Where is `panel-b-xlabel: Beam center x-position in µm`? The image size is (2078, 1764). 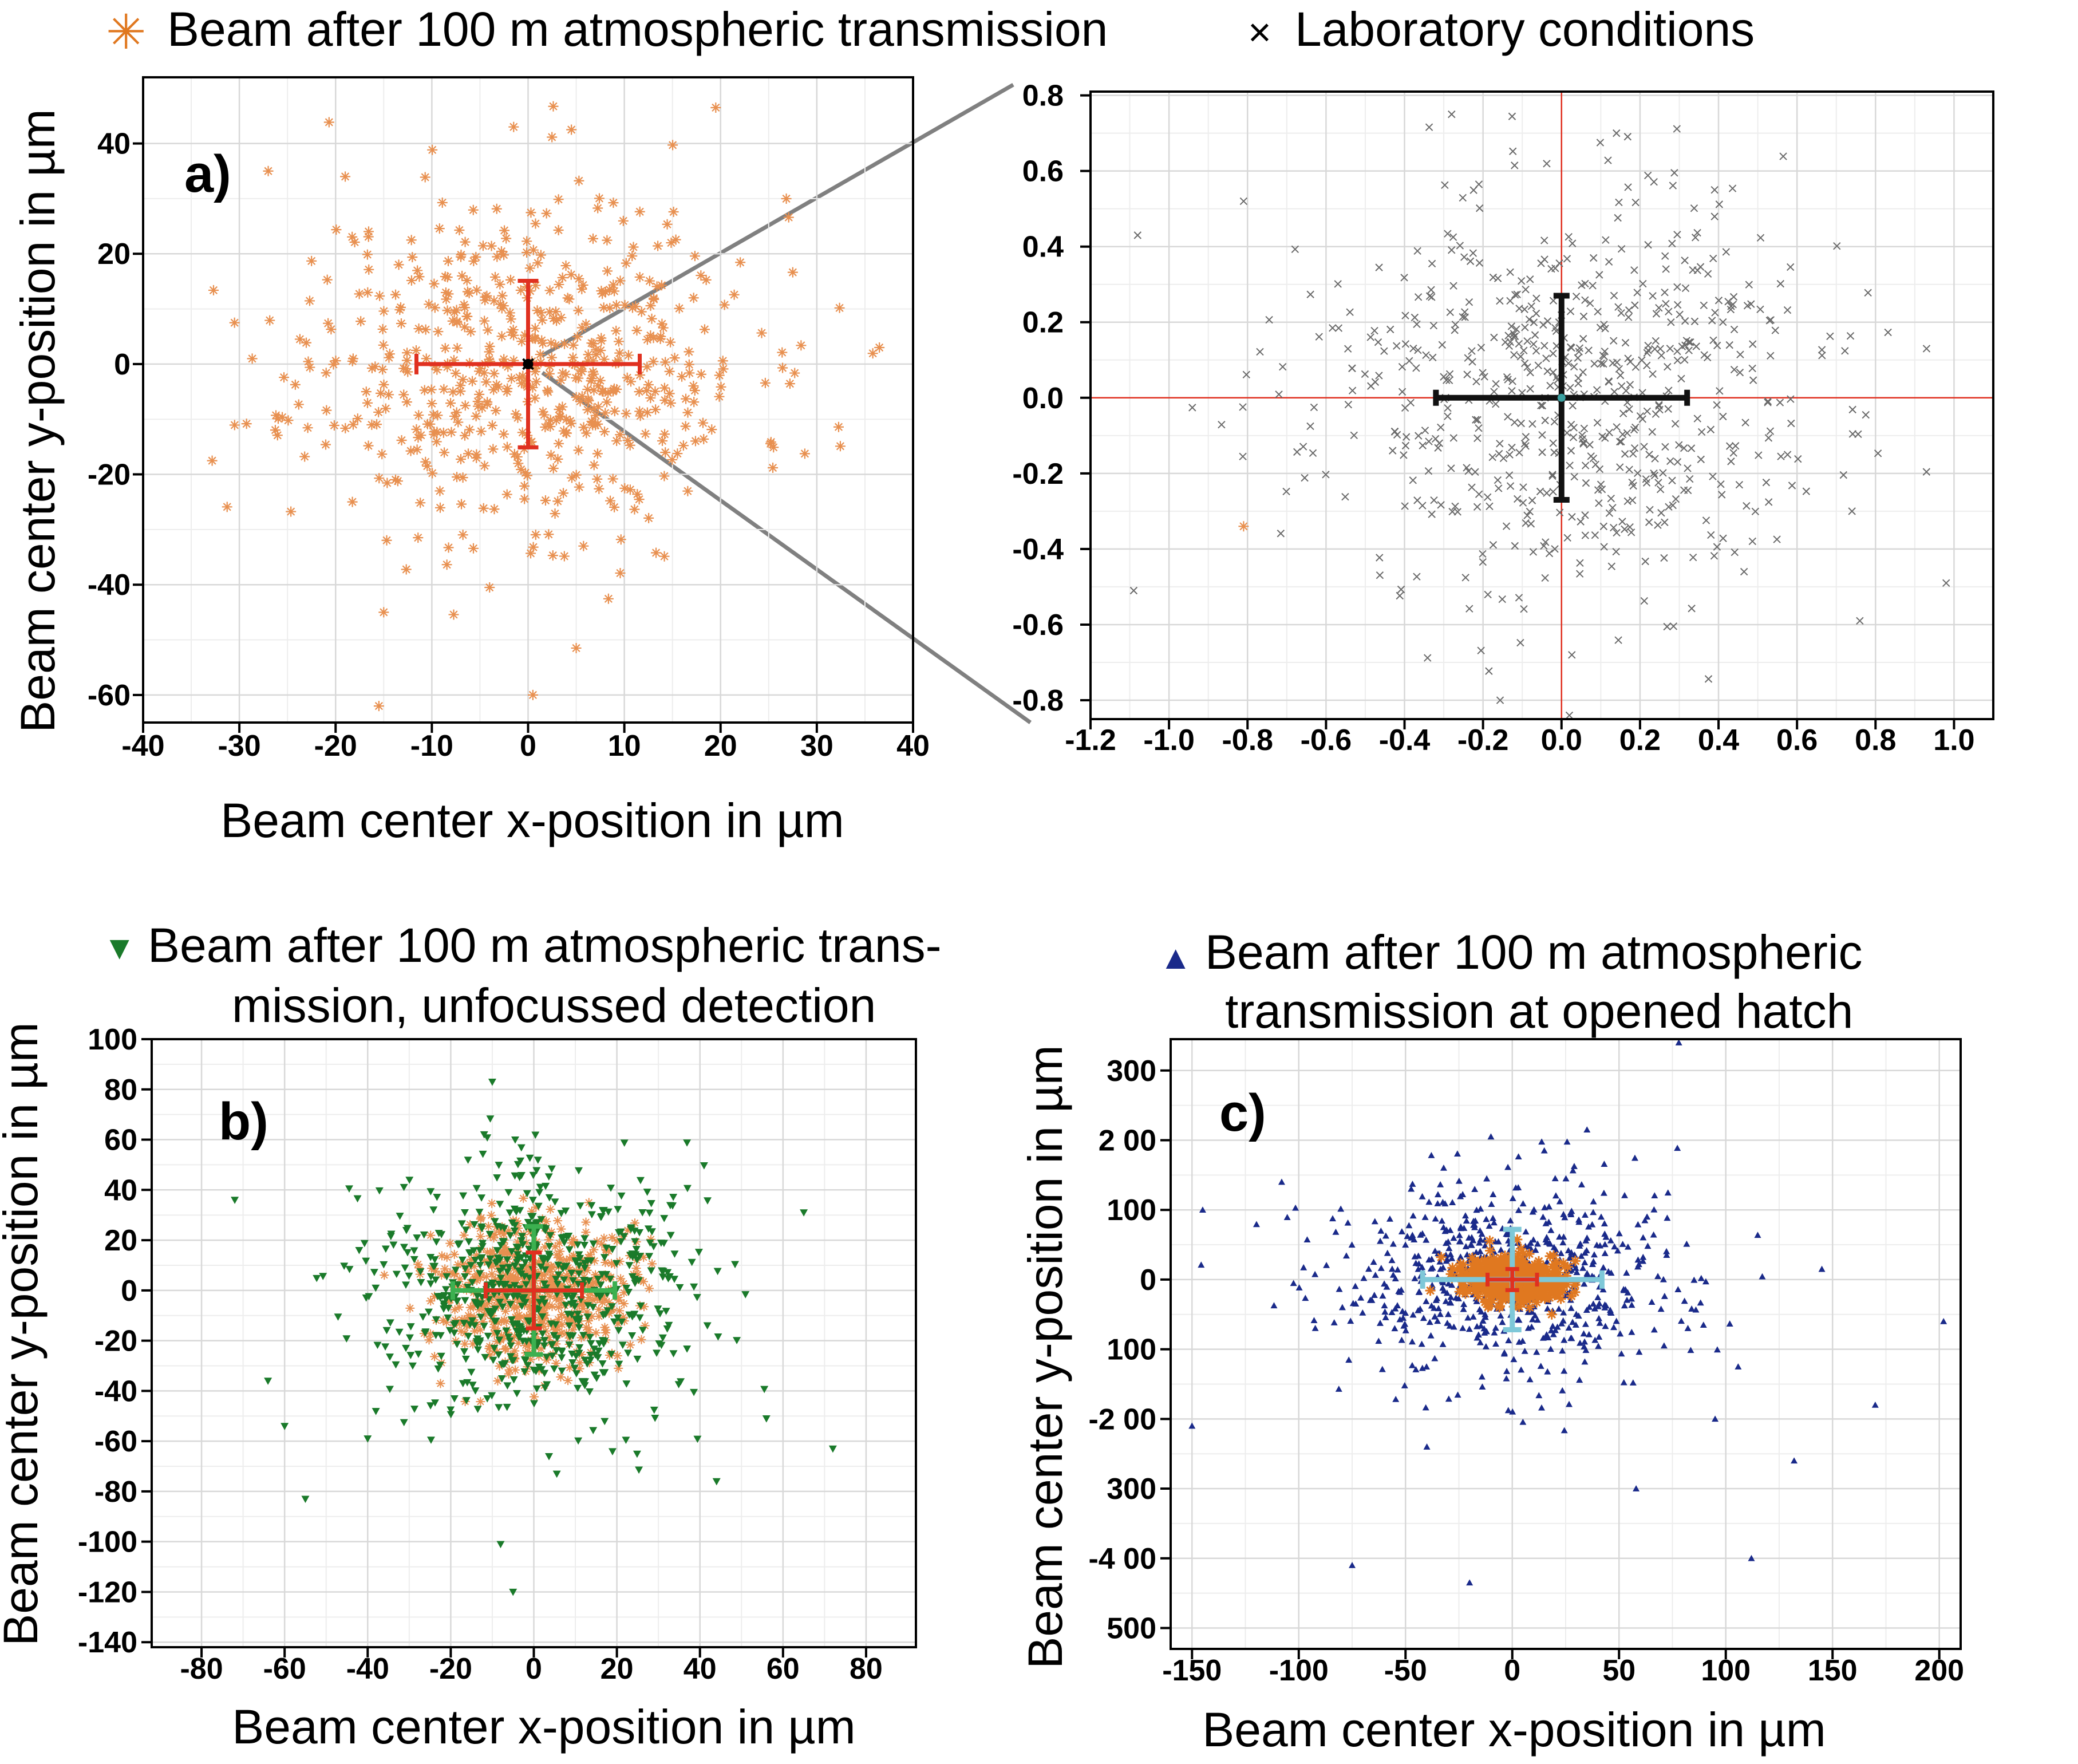 panel-b-xlabel: Beam center x-position in µm is located at coordinates (544, 1727).